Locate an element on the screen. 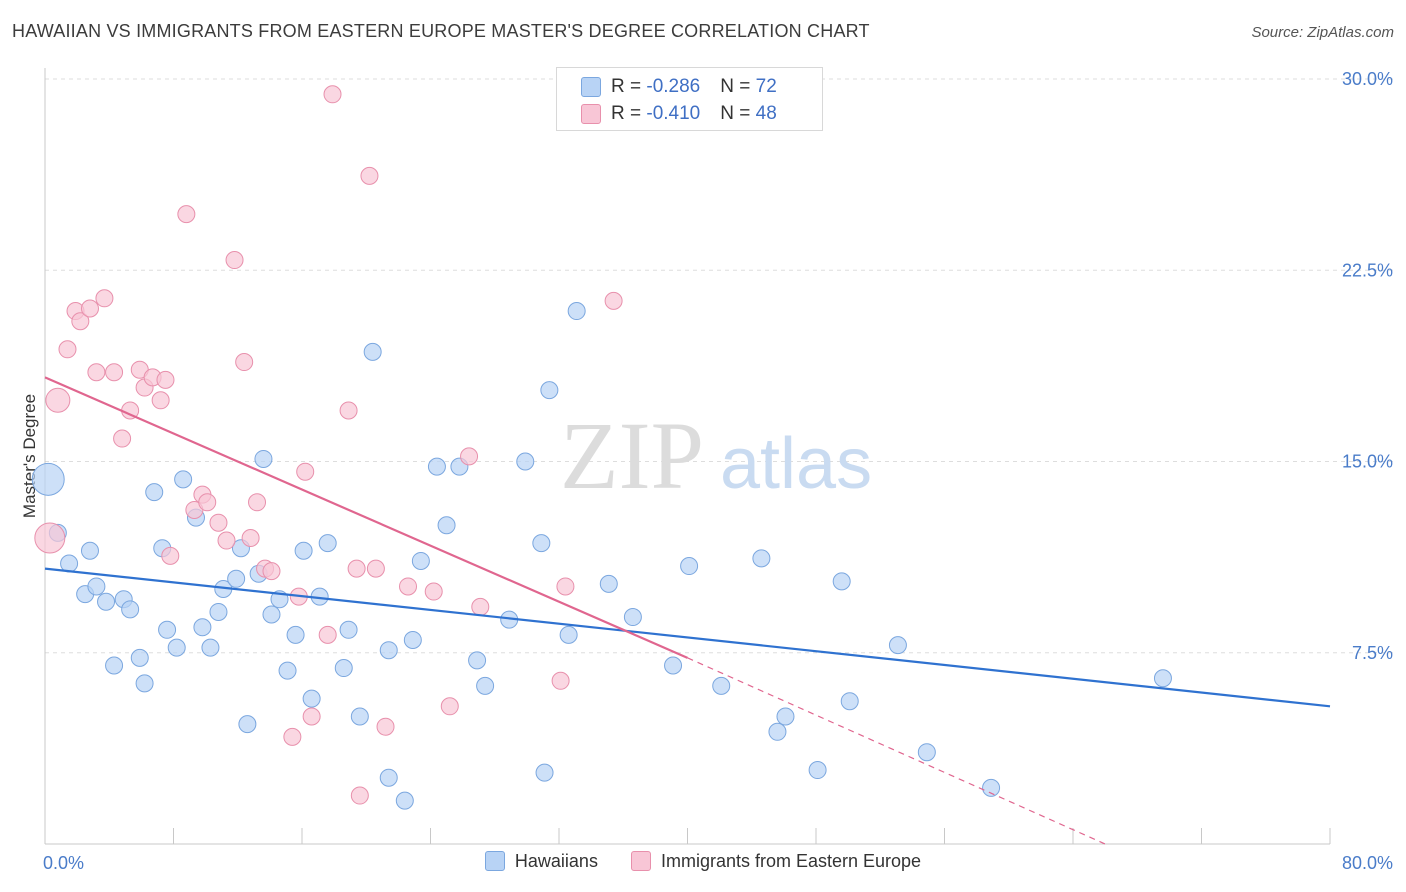 Image resolution: width=1406 pixels, height=892 pixels. bottom-legend-hawaiians: Hawaiians is located at coordinates (541, 861).